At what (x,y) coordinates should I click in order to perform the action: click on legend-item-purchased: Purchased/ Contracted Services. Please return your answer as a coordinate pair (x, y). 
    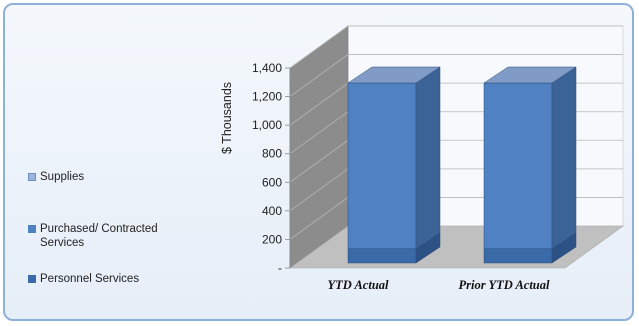
    Looking at the image, I should click on (109, 236).